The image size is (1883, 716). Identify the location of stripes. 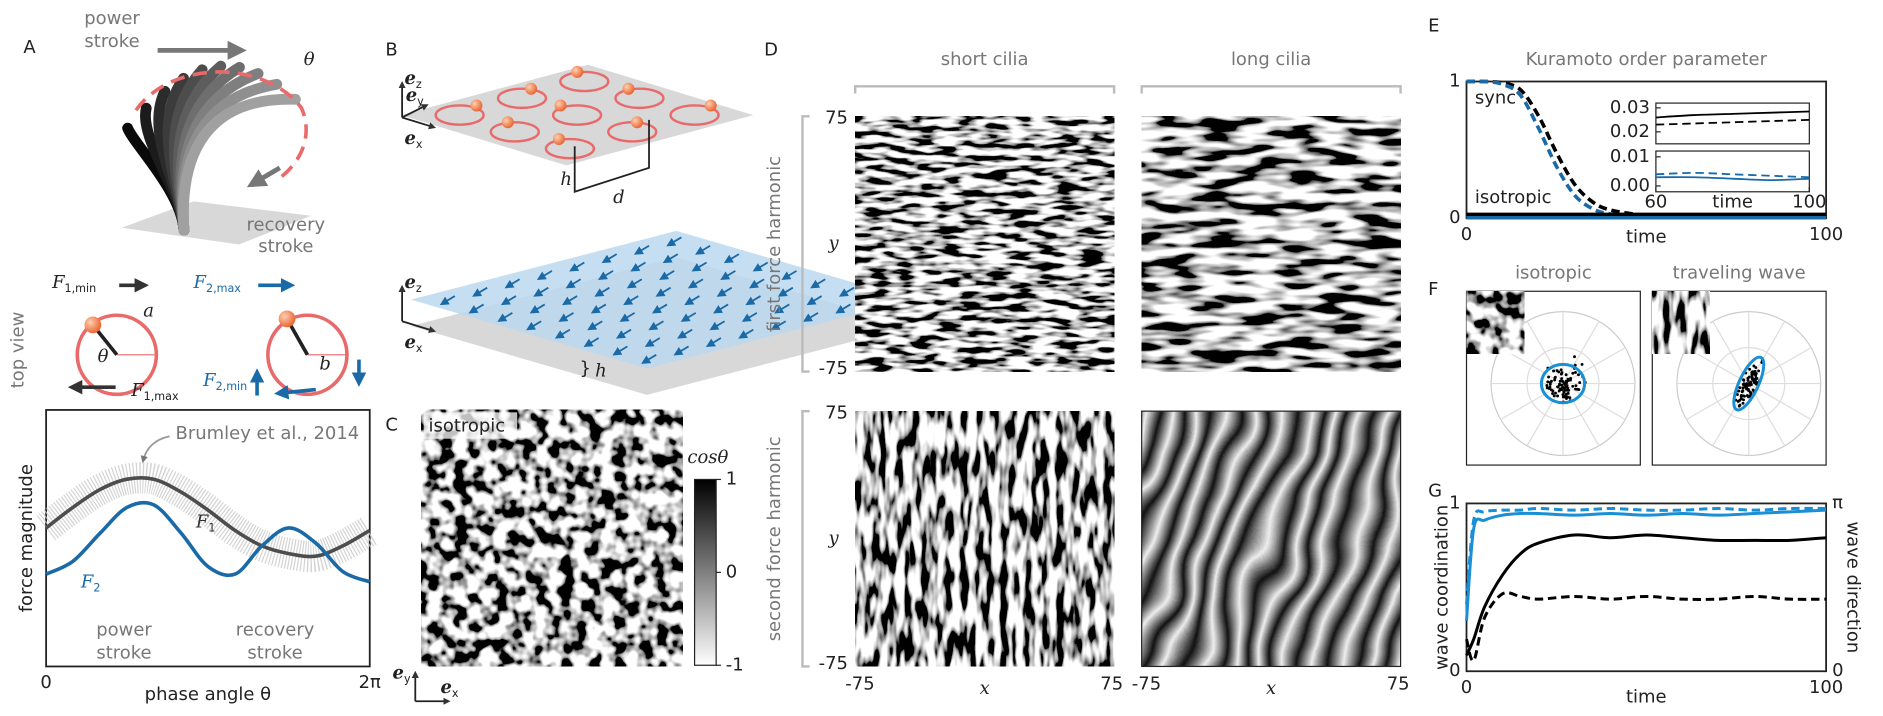
(1271, 538).